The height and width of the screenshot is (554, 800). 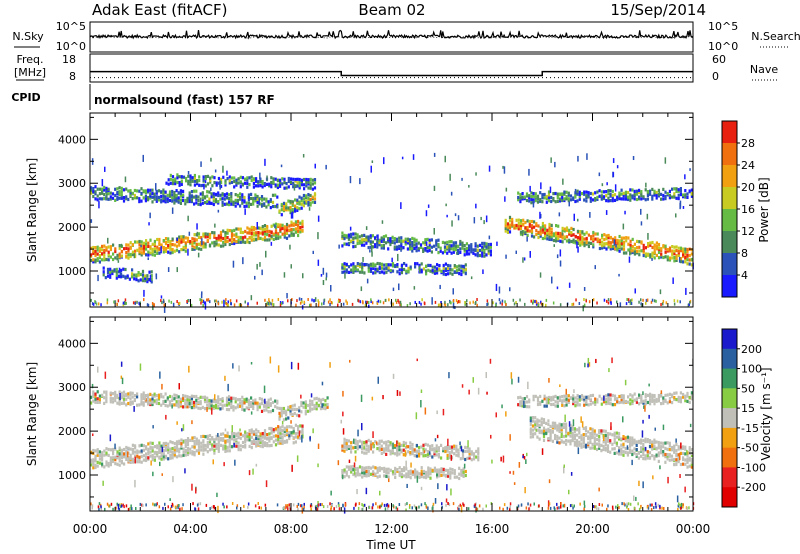 What do you see at coordinates (723, 46) in the screenshot?
I see `noise-right-tick-bottom: 10^0` at bounding box center [723, 46].